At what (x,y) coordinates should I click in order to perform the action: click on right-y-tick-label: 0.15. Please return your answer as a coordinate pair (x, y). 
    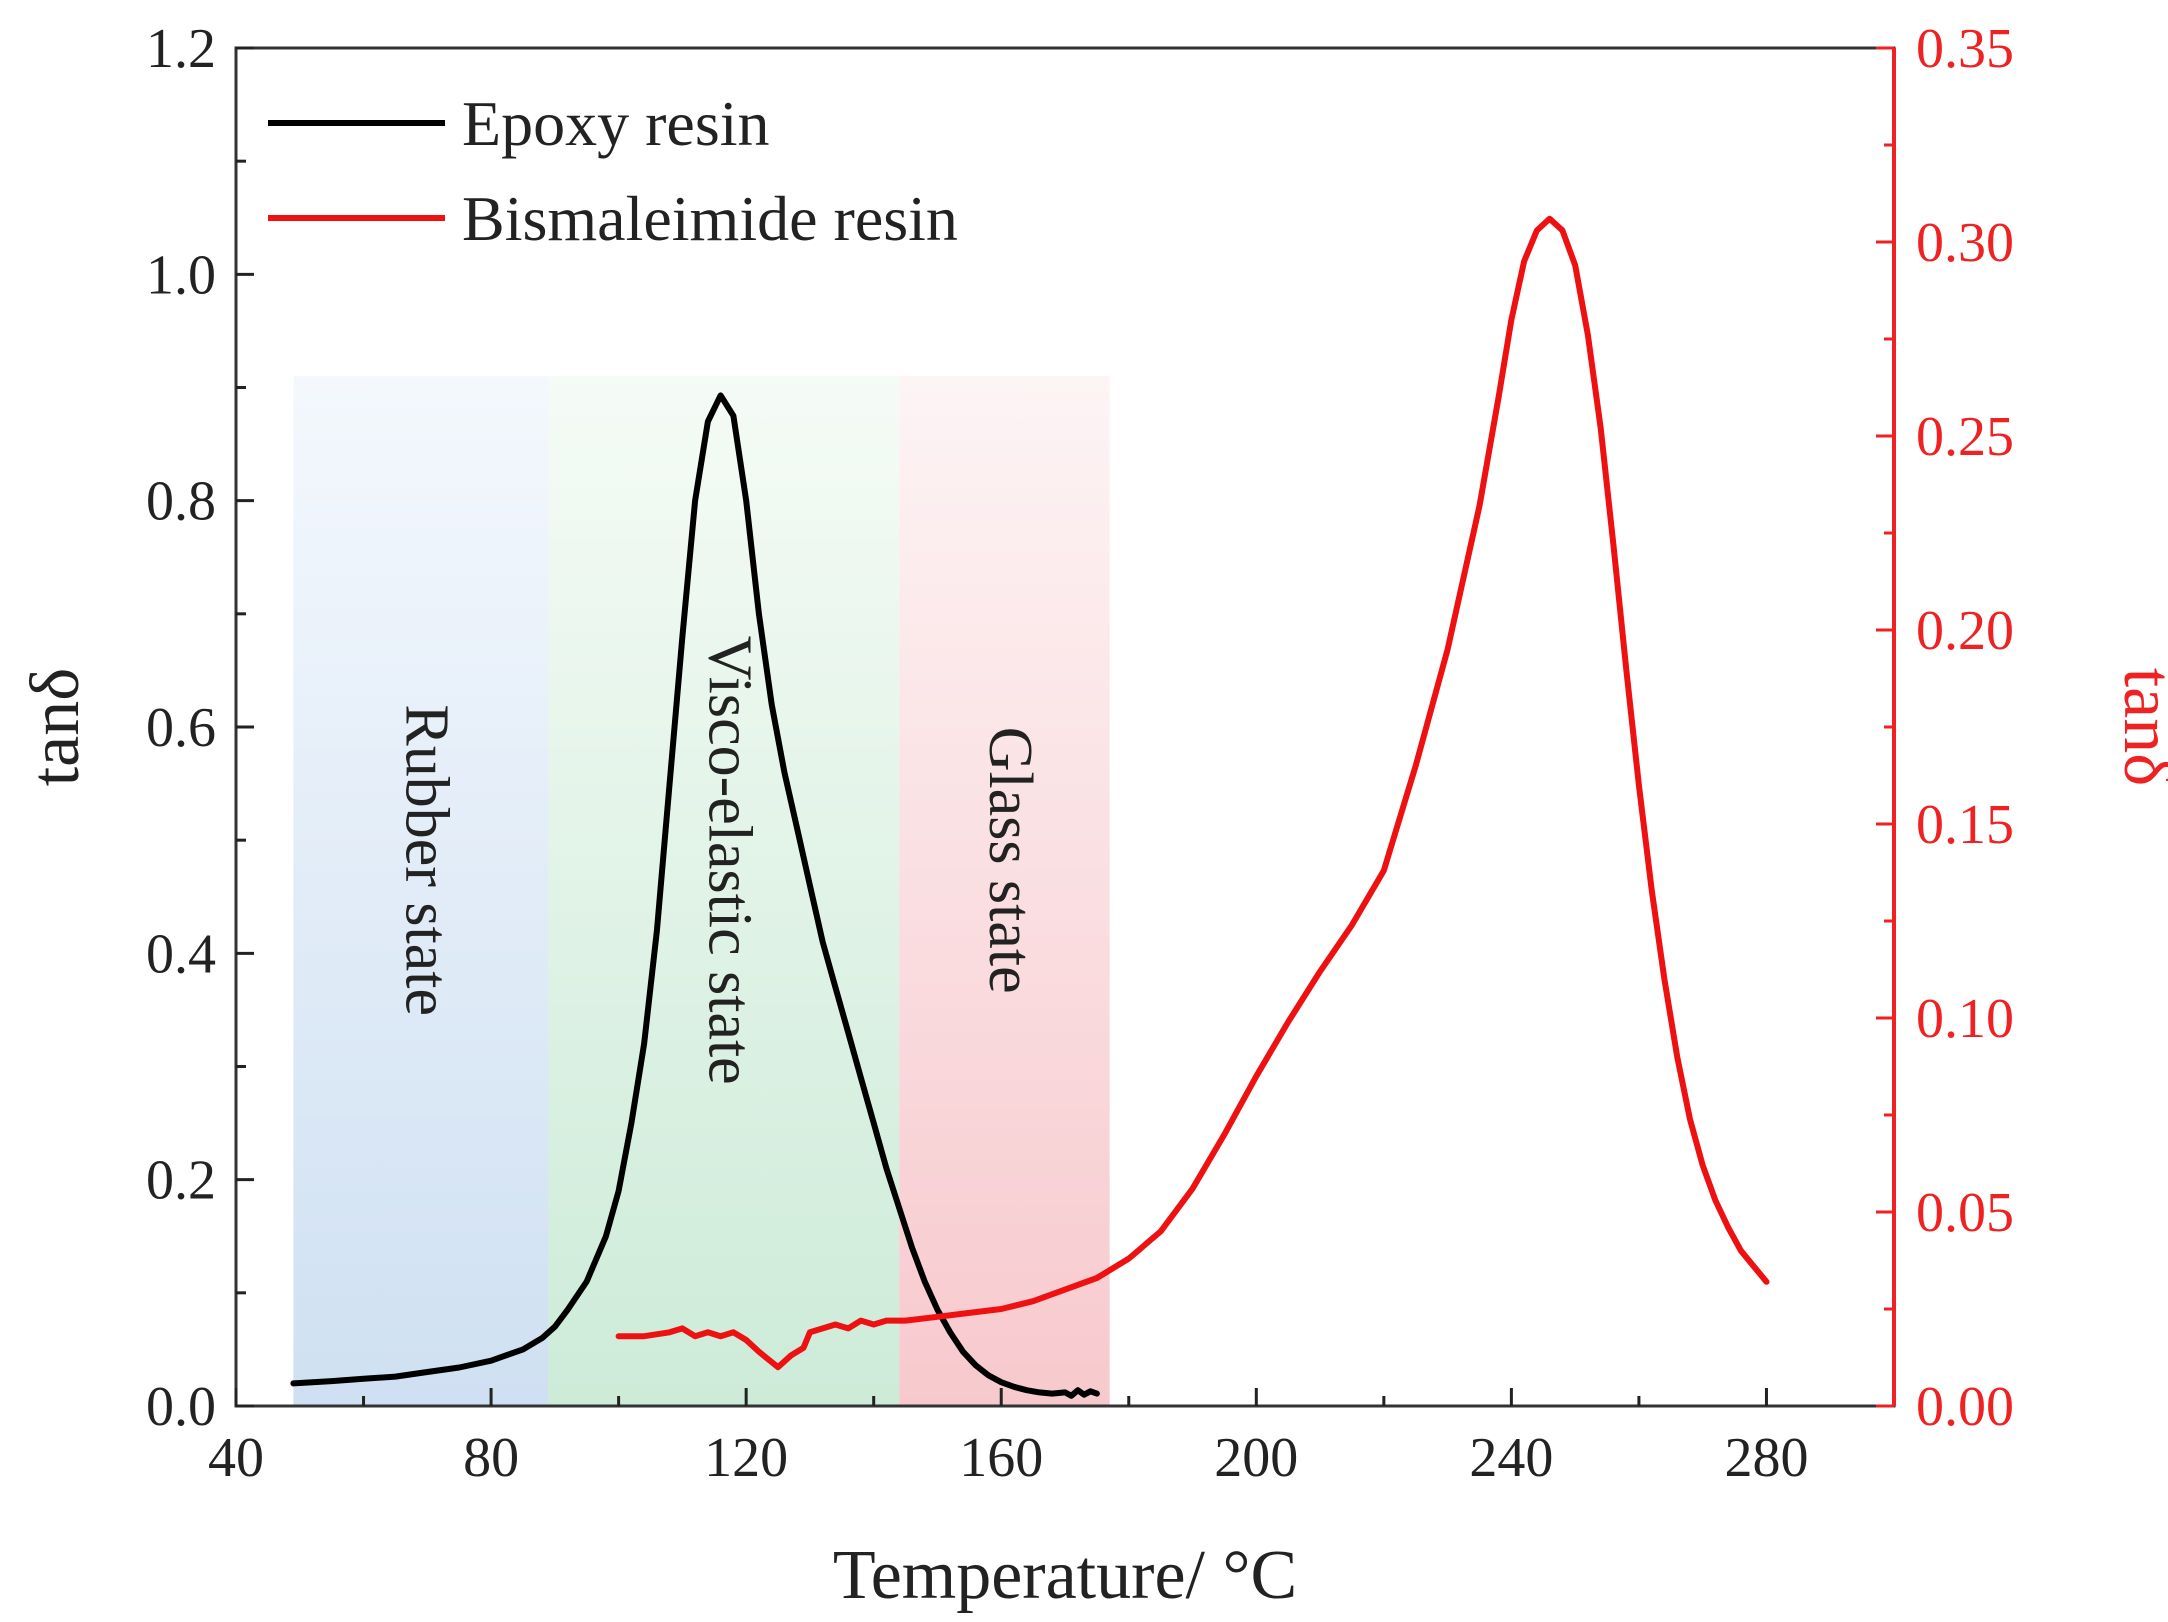
    Looking at the image, I should click on (1965, 825).